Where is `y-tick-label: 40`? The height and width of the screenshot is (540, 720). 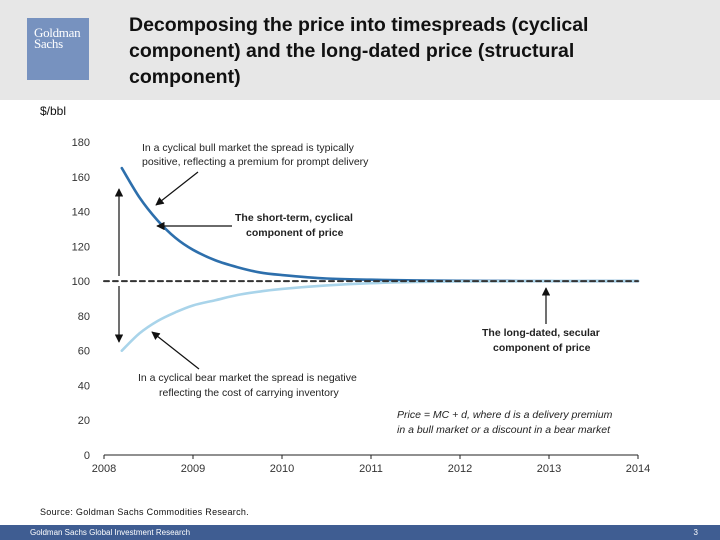
y-tick-label: 40 is located at coordinates (84, 386).